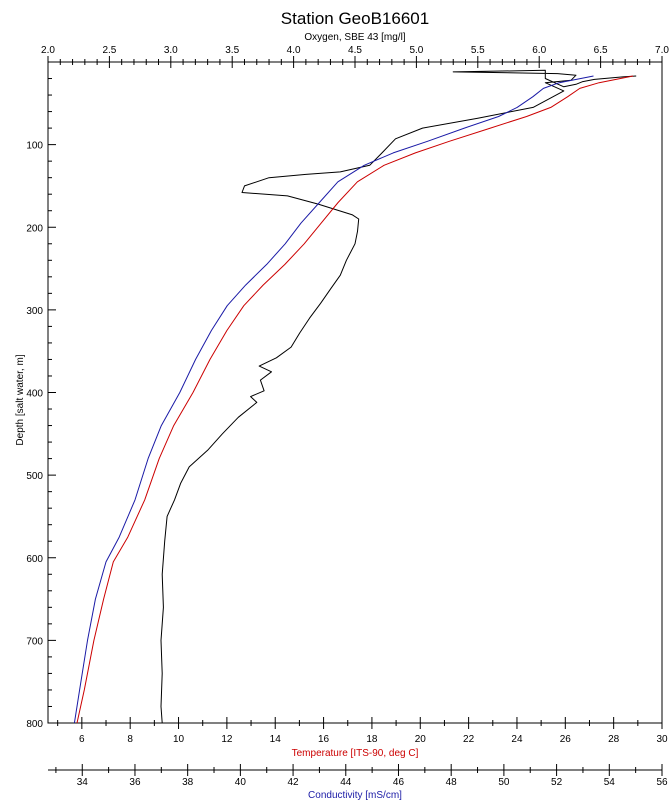 This screenshot has width=670, height=802. I want to click on conductivity-tick-label: 50, so click(504, 782).